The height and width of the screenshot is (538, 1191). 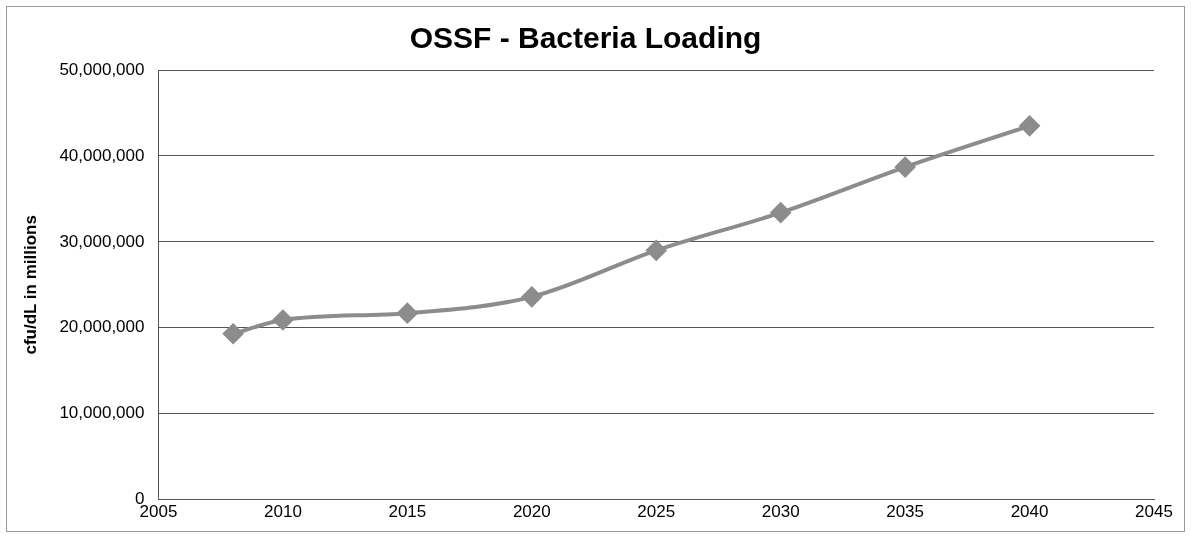 What do you see at coordinates (585, 38) in the screenshot?
I see `chart-title: OSSF - Bacteria Loading` at bounding box center [585, 38].